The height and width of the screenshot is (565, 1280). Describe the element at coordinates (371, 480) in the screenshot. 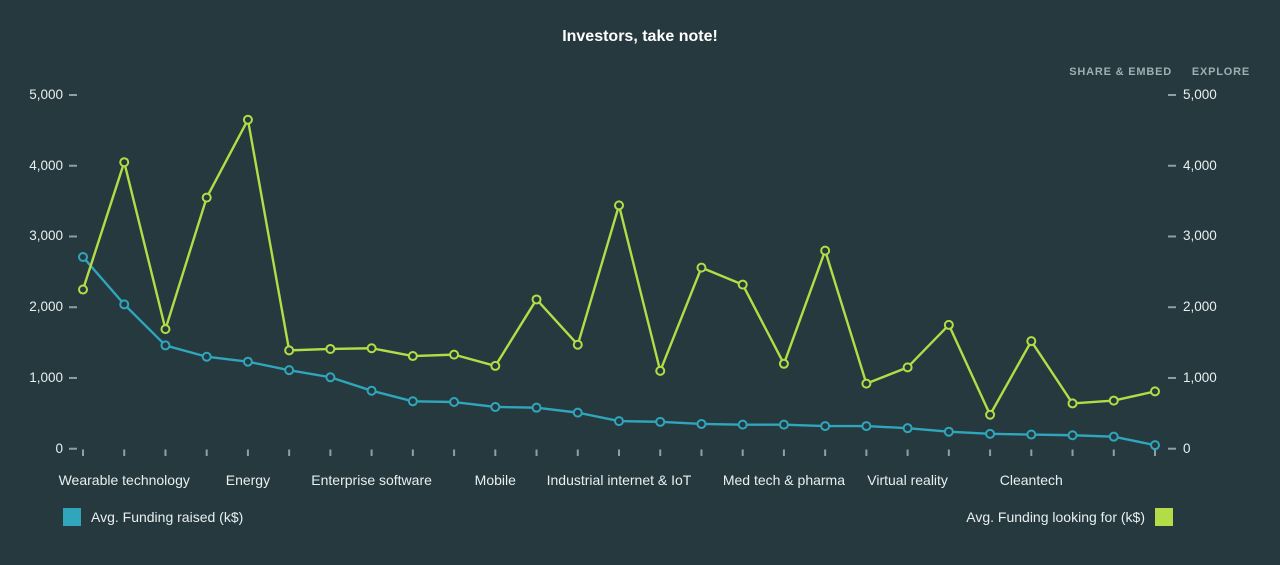

I see `x-axis-label: Enterprise software` at that location.